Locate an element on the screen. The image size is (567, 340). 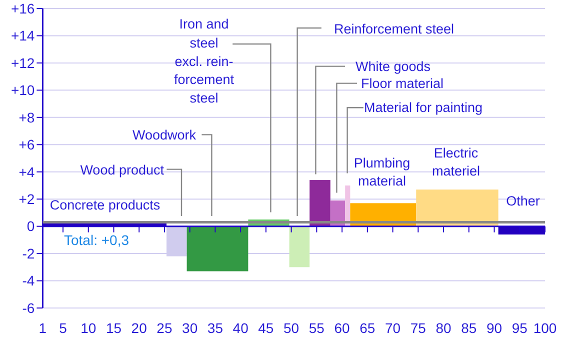
x-tick-label: 45 is located at coordinates (266, 328).